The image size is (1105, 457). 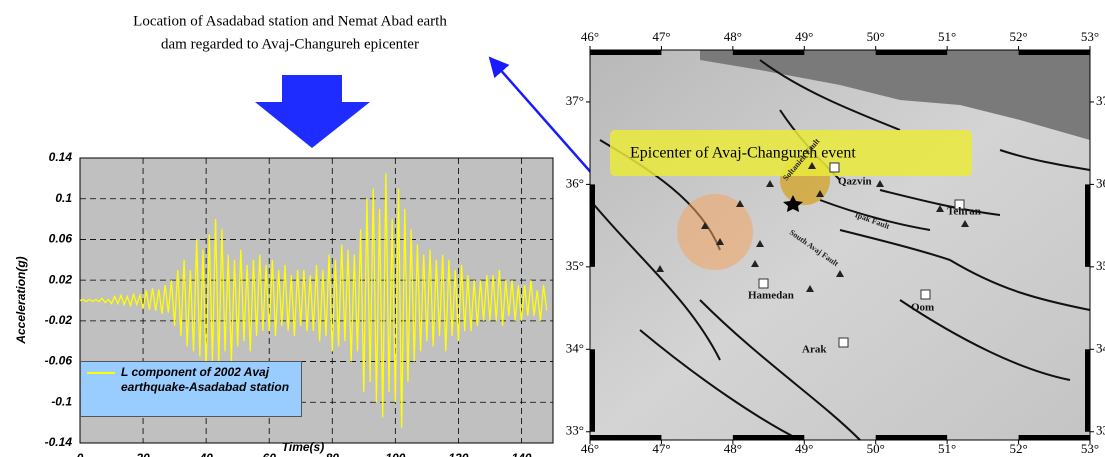 I want to click on down-arrow, so click(x=312, y=111).